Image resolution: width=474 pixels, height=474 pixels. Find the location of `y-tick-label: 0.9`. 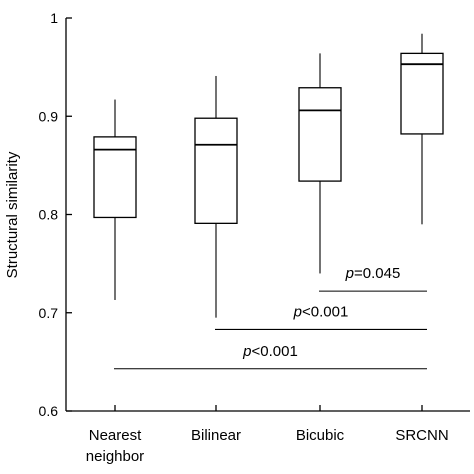

y-tick-label: 0.9 is located at coordinates (49, 116).